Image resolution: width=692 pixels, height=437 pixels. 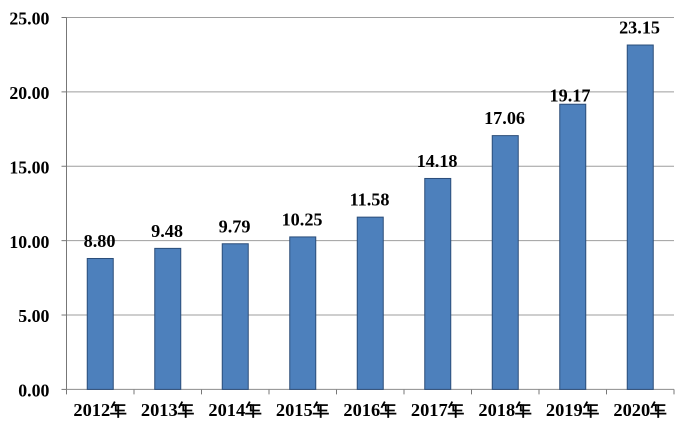 What do you see at coordinates (302, 219) in the screenshot?
I see `svg-text: 10.25` at bounding box center [302, 219].